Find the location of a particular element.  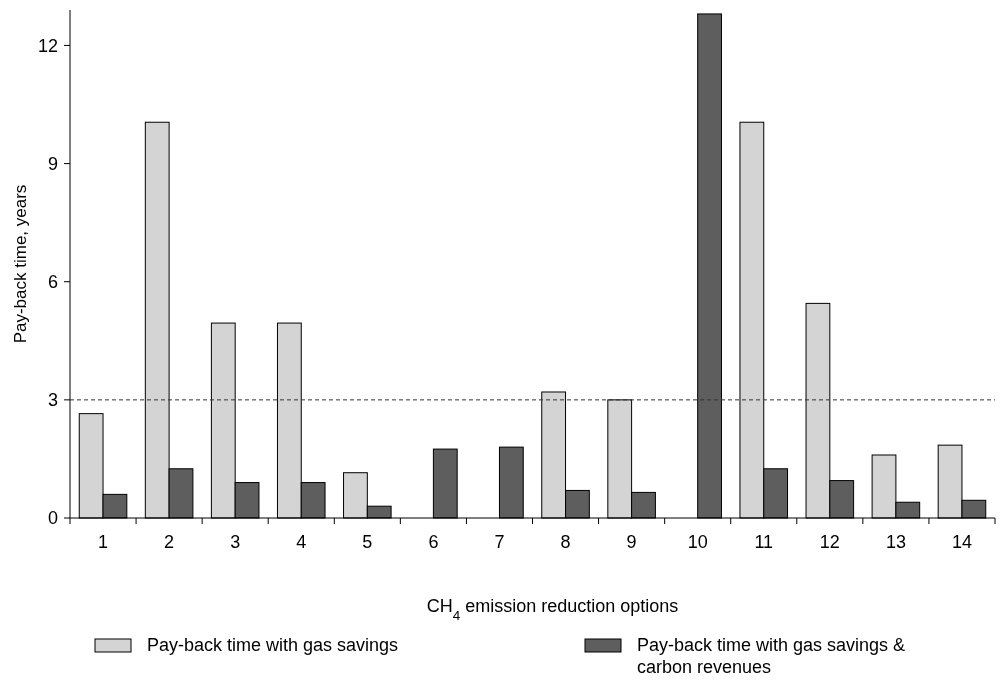

x-axis-title: CH$_{4}$ emission reduction options is located at coordinates (552, 609).